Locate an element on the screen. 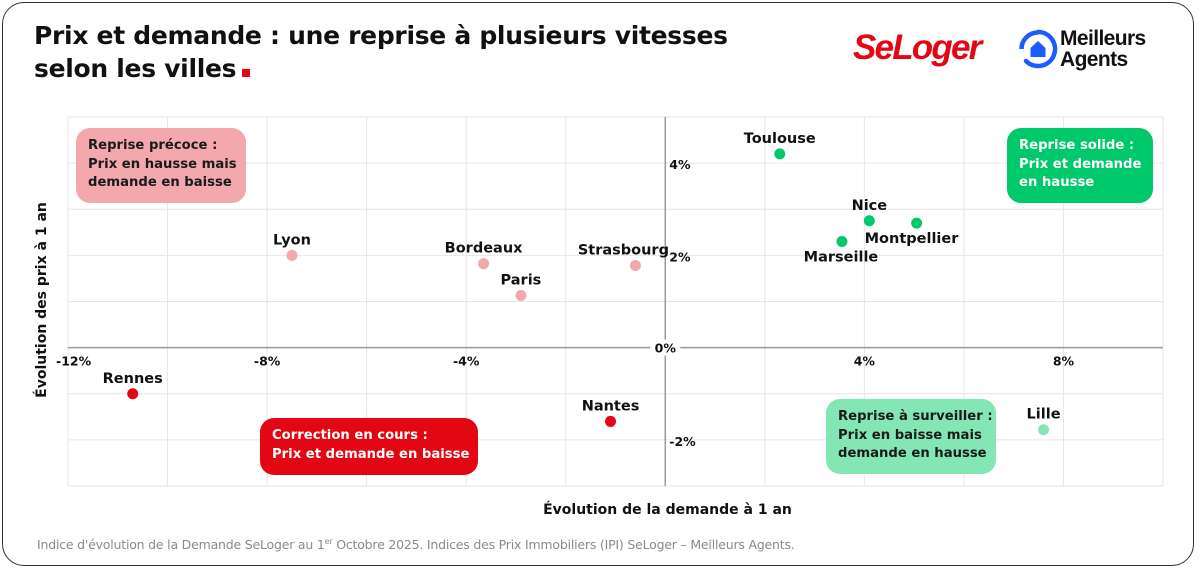 The image size is (1200, 570). city-label-paris: Paris is located at coordinates (521, 281).